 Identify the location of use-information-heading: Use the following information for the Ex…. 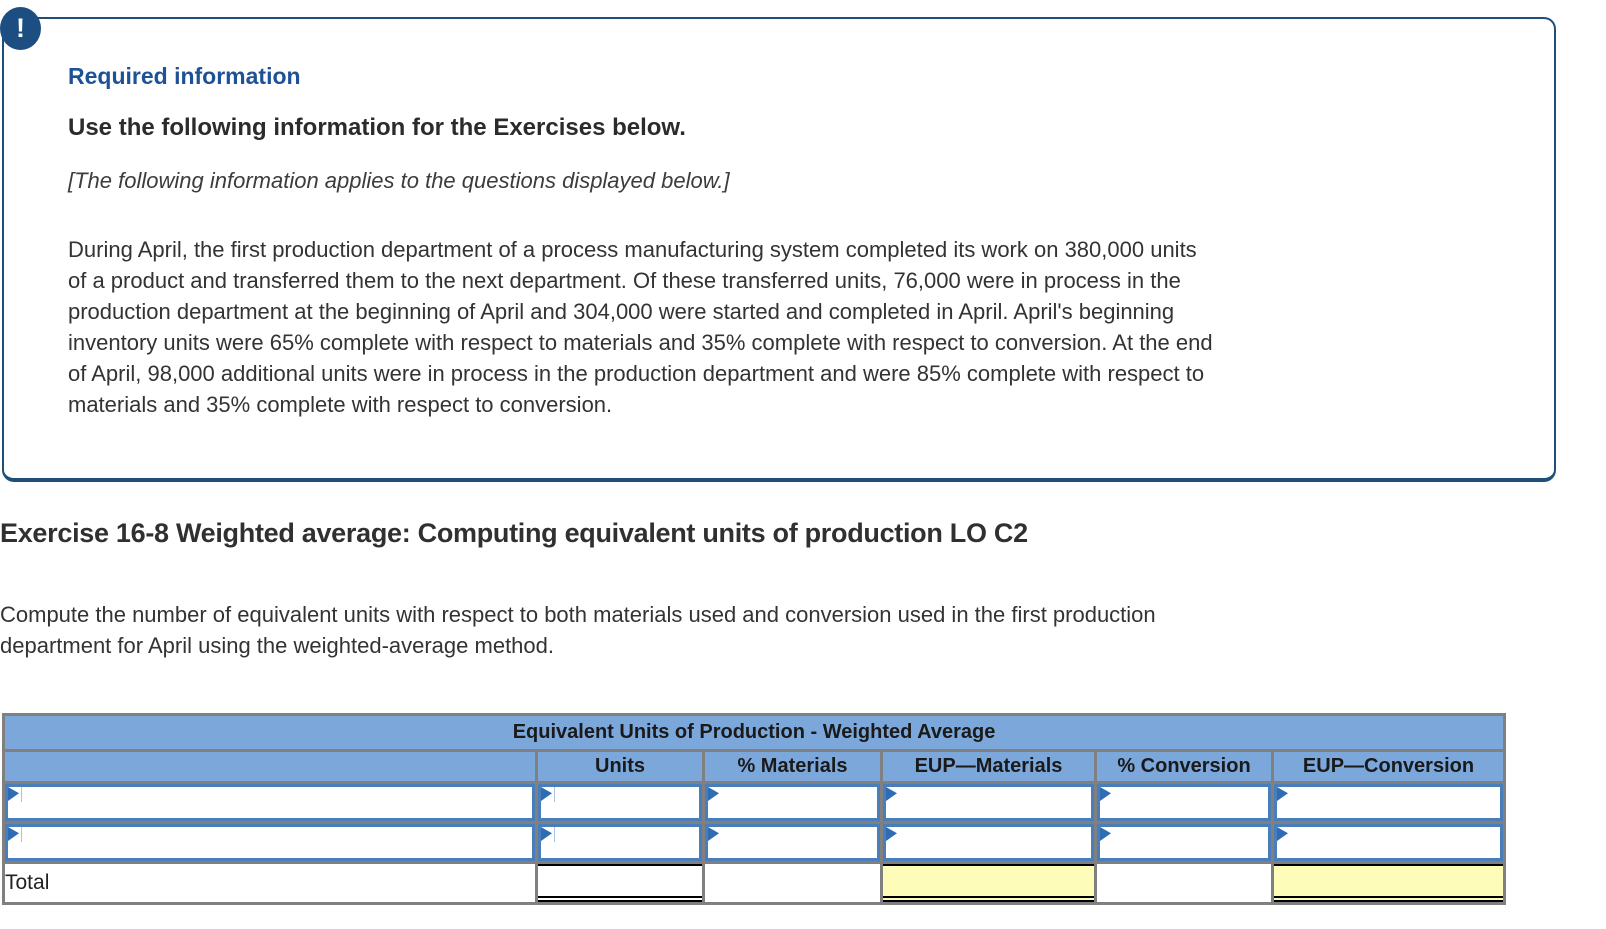
(377, 127).